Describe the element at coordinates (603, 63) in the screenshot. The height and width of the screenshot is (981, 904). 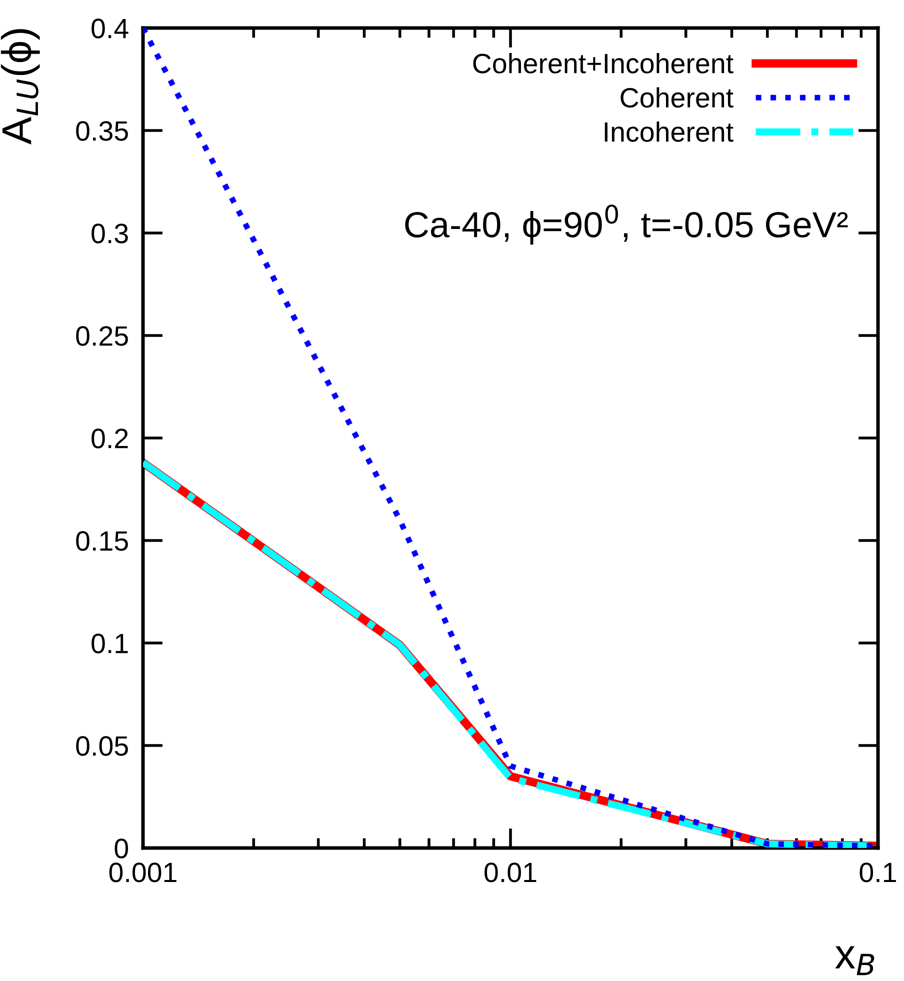
I see `legend-label: Coherent+Incoherent` at that location.